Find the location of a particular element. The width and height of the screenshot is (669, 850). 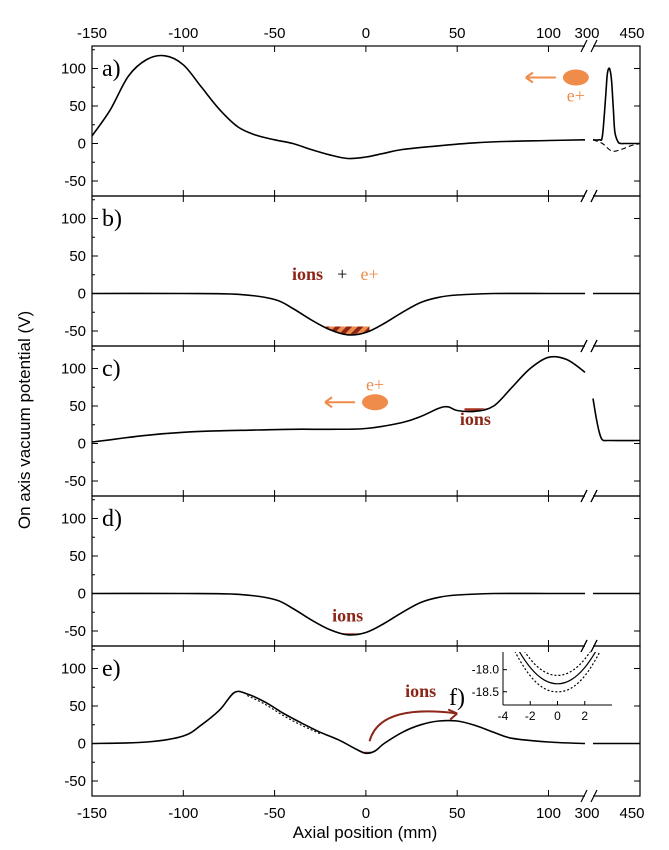

inset-x-tick-label: 0 is located at coordinates (557, 716).